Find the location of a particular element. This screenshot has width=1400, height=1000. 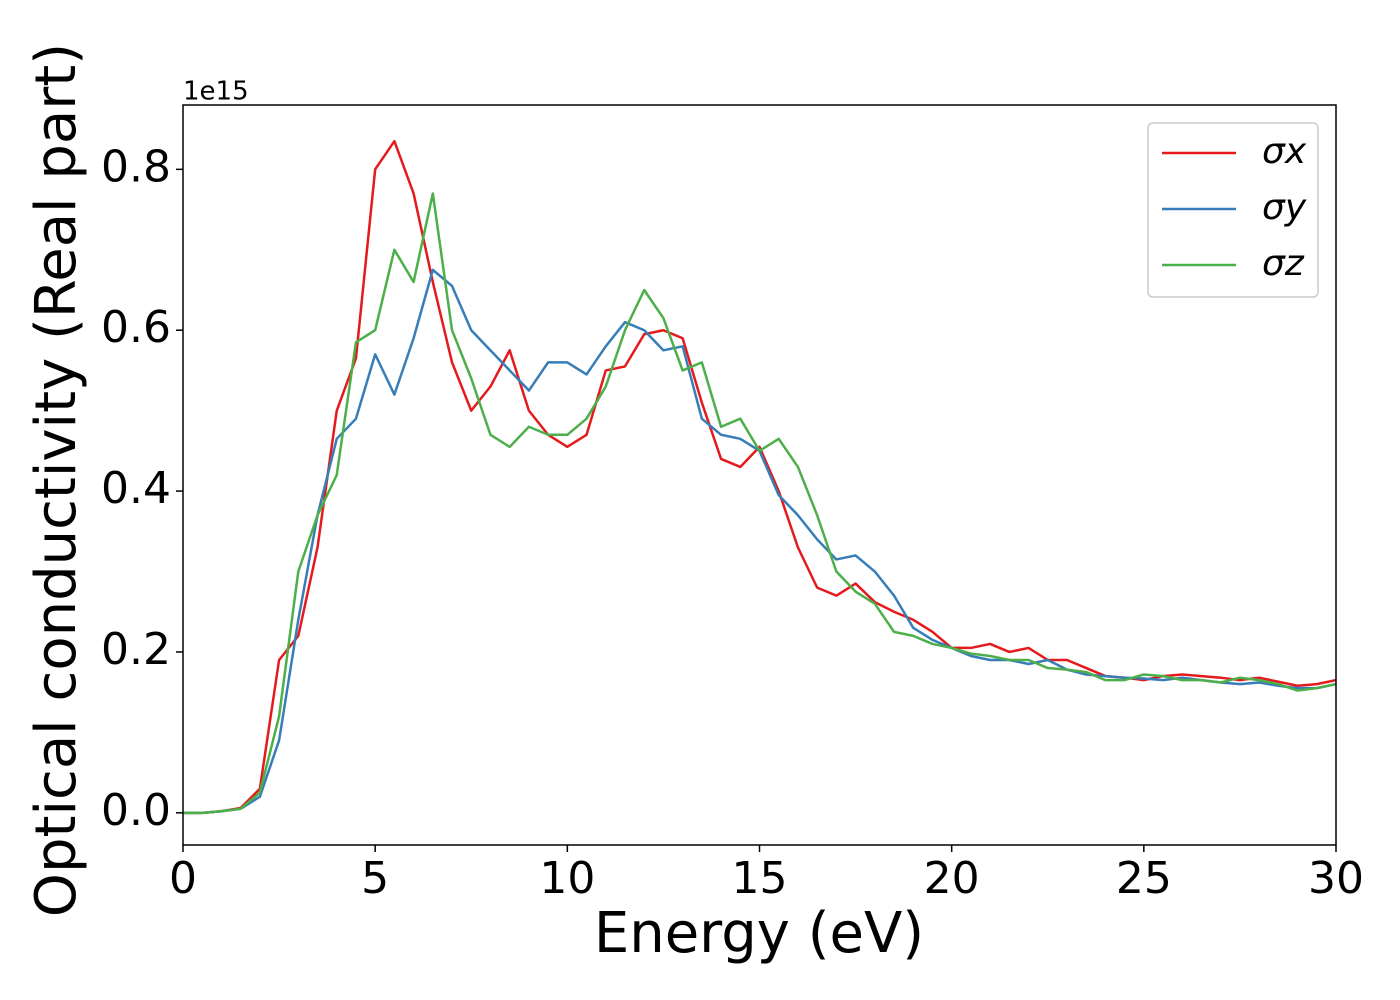

x-tick-label: 20 is located at coordinates (952, 878).